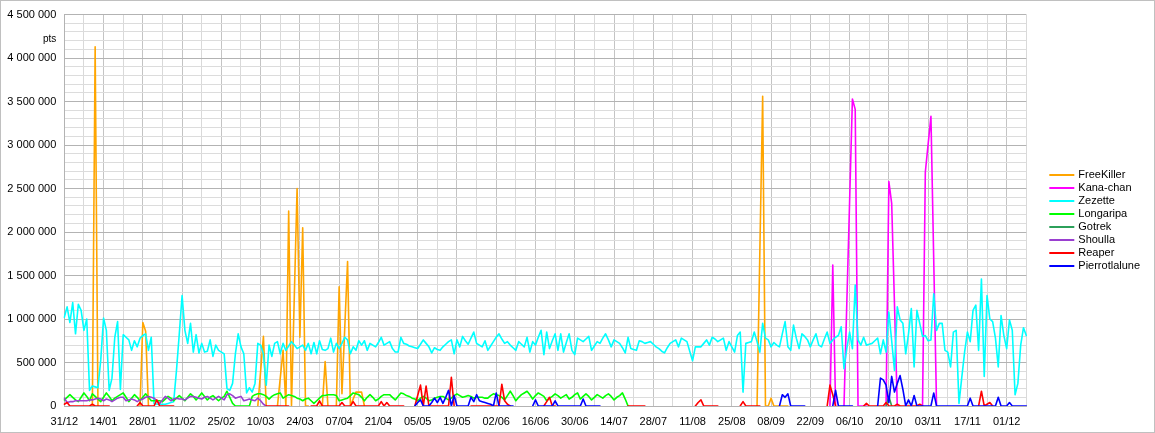 The width and height of the screenshot is (1155, 433). Describe the element at coordinates (928, 421) in the screenshot. I see `x-tick-label: 03/11` at that location.